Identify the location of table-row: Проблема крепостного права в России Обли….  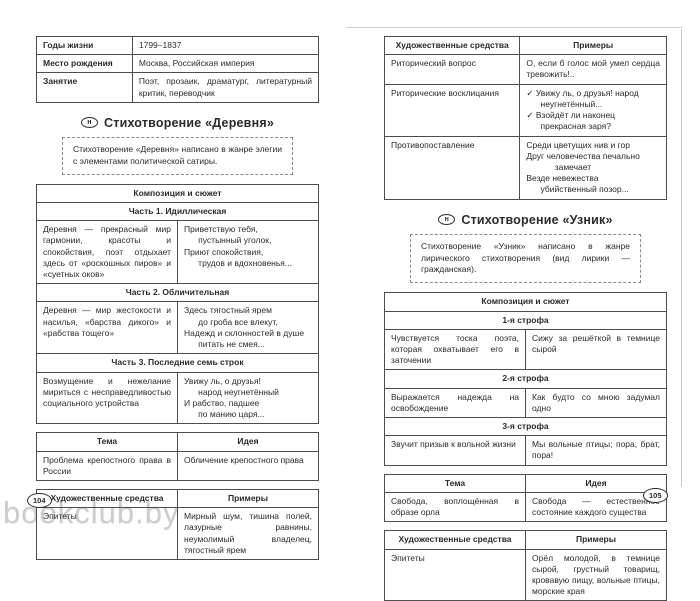
(177, 466).